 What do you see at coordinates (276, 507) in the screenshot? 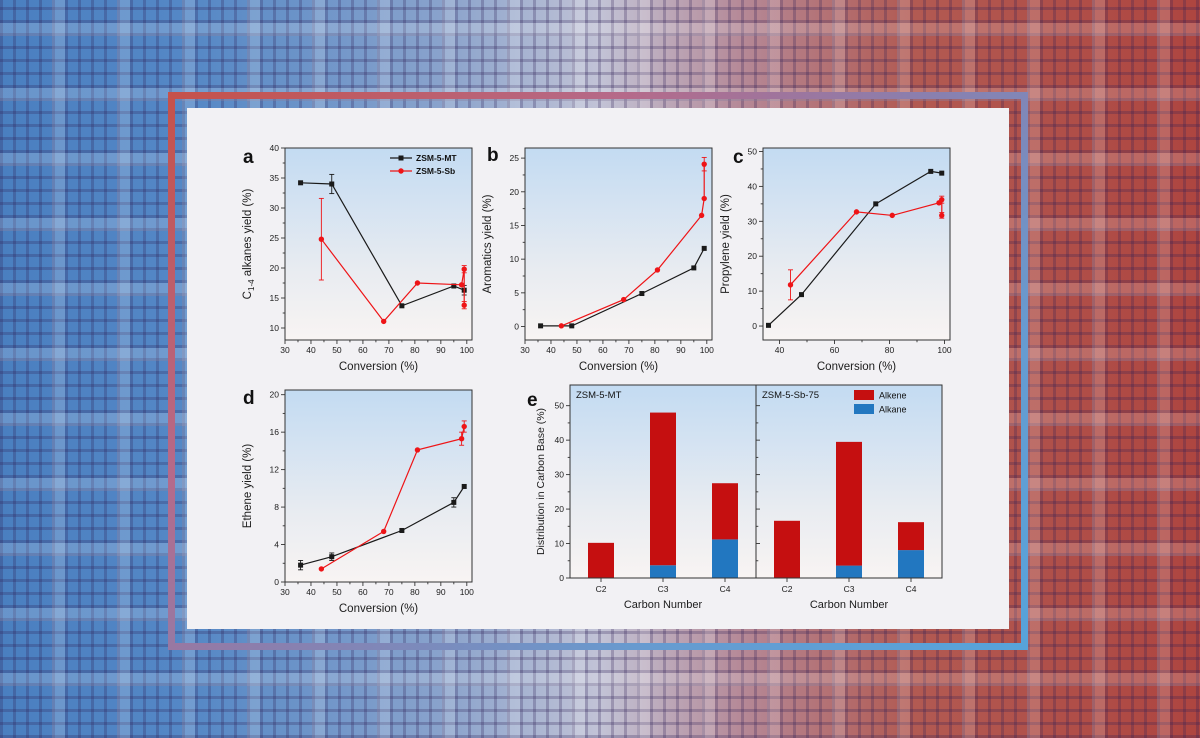
I see `svg-text: 8` at bounding box center [276, 507].